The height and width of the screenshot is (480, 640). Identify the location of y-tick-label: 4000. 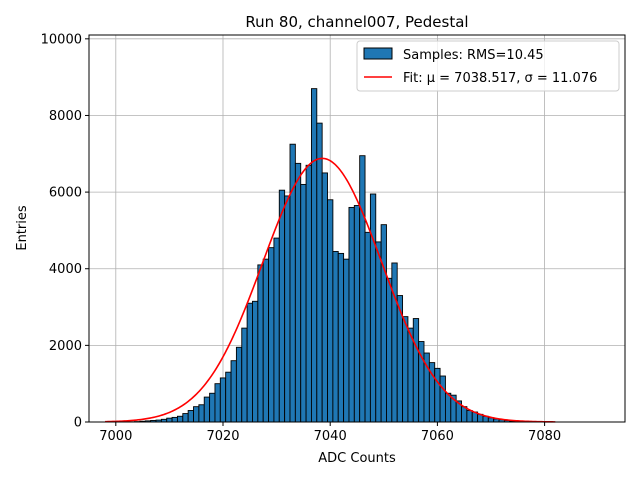
(65, 269).